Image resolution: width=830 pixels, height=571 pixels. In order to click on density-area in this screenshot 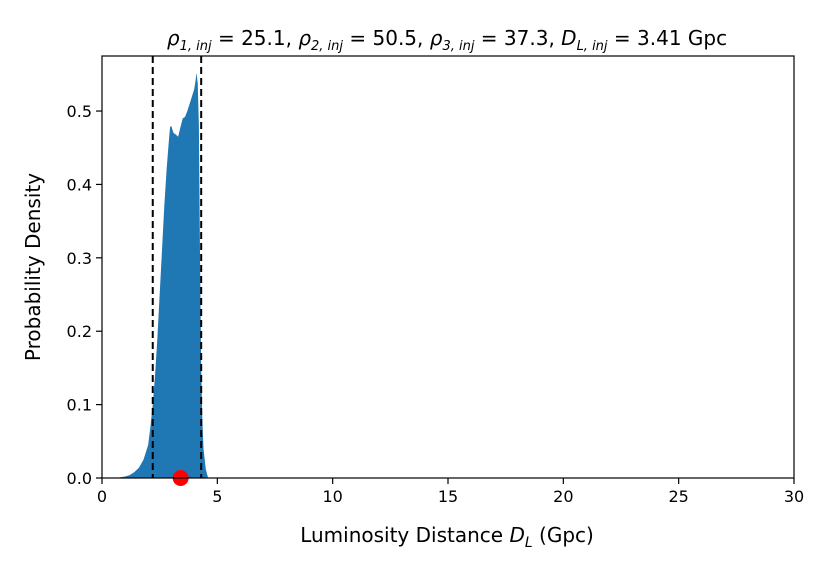, I will do `click(162, 275)`.